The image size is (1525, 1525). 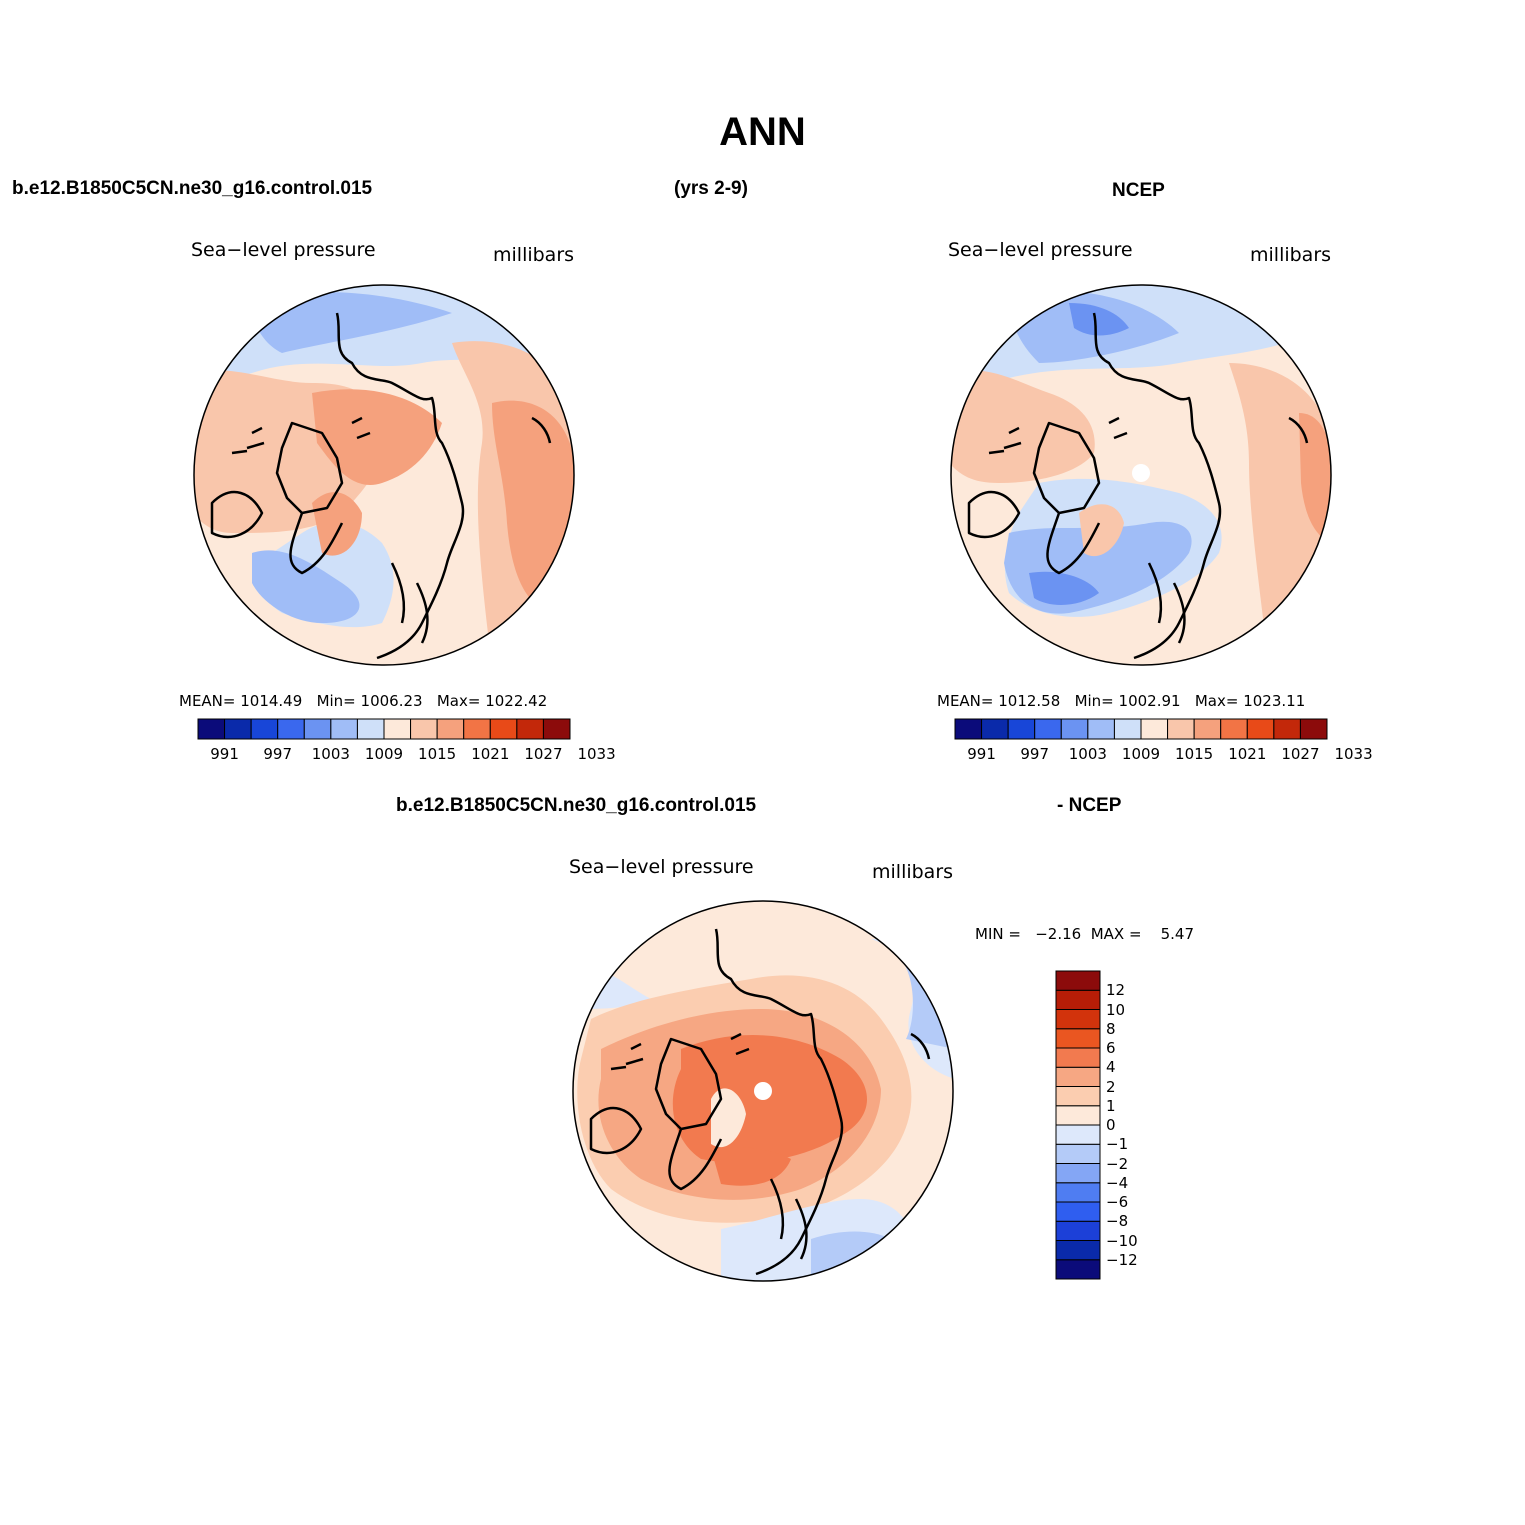 What do you see at coordinates (1089, 805) in the screenshot?
I see `diff-obs-header: - NCEP` at bounding box center [1089, 805].